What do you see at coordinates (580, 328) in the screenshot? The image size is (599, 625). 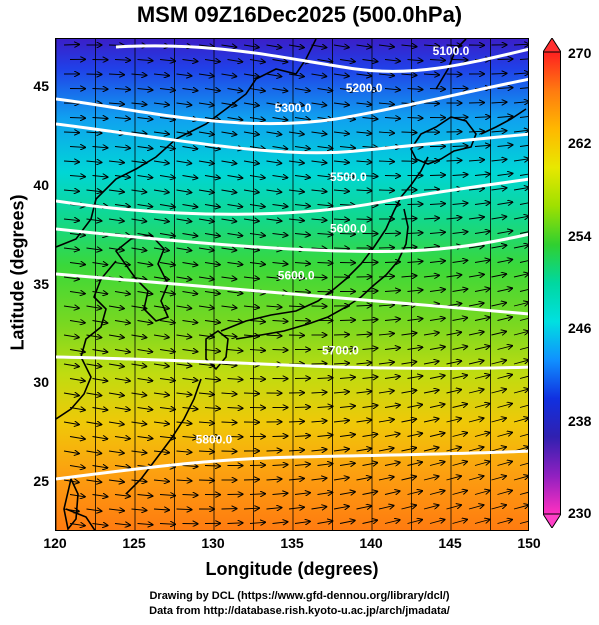 I see `colorbar-tick-label: 246` at bounding box center [580, 328].